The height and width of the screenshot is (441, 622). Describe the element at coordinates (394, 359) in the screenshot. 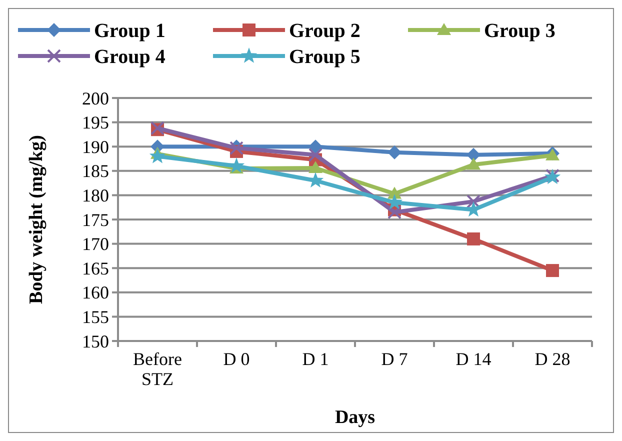

I see `x-tick-label: D 7` at that location.